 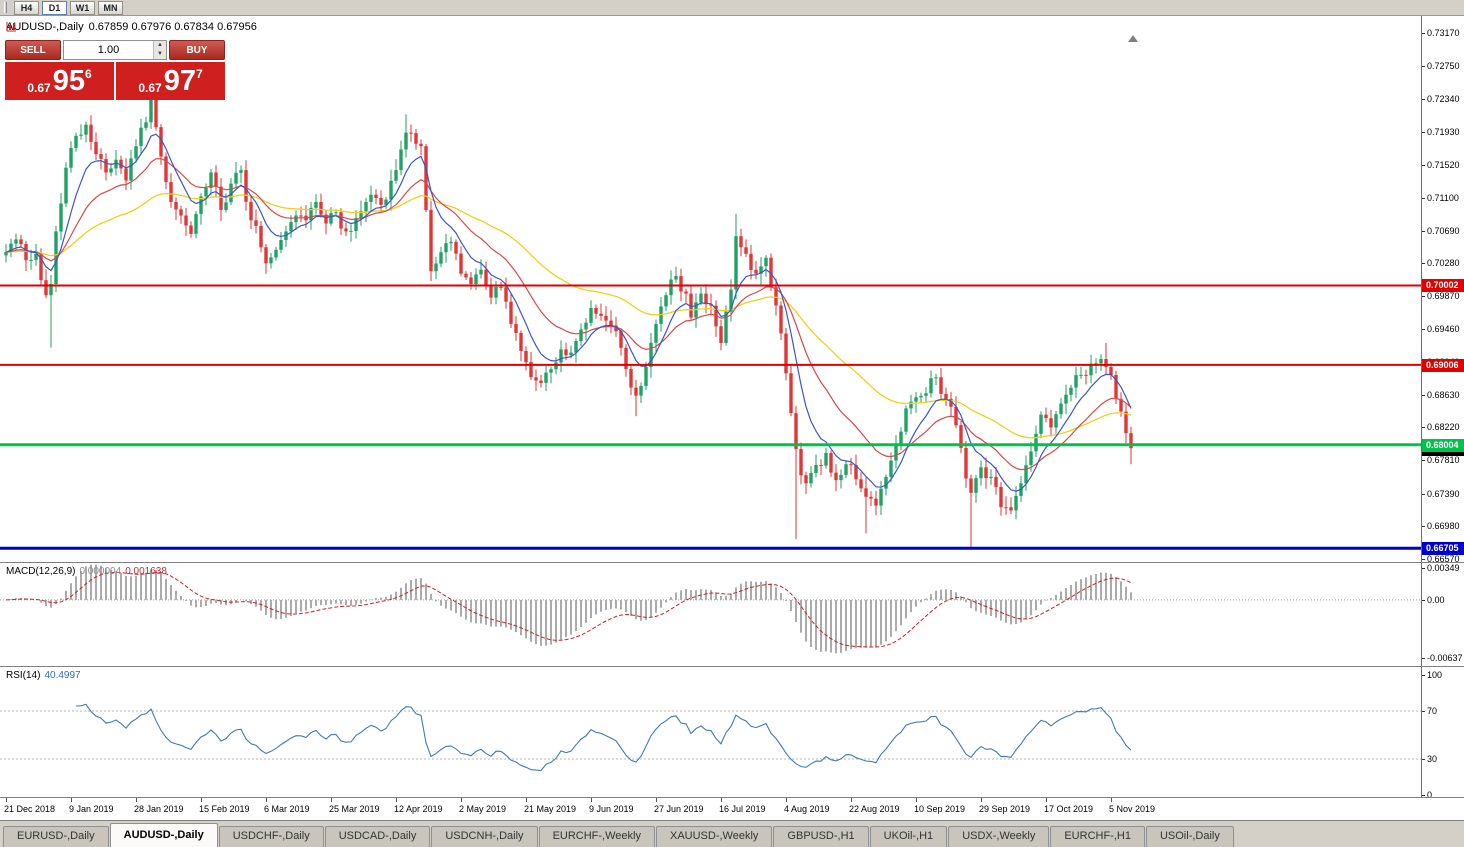 I want to click on rsi-axis: 100 70 30 0, so click(x=1442, y=733).